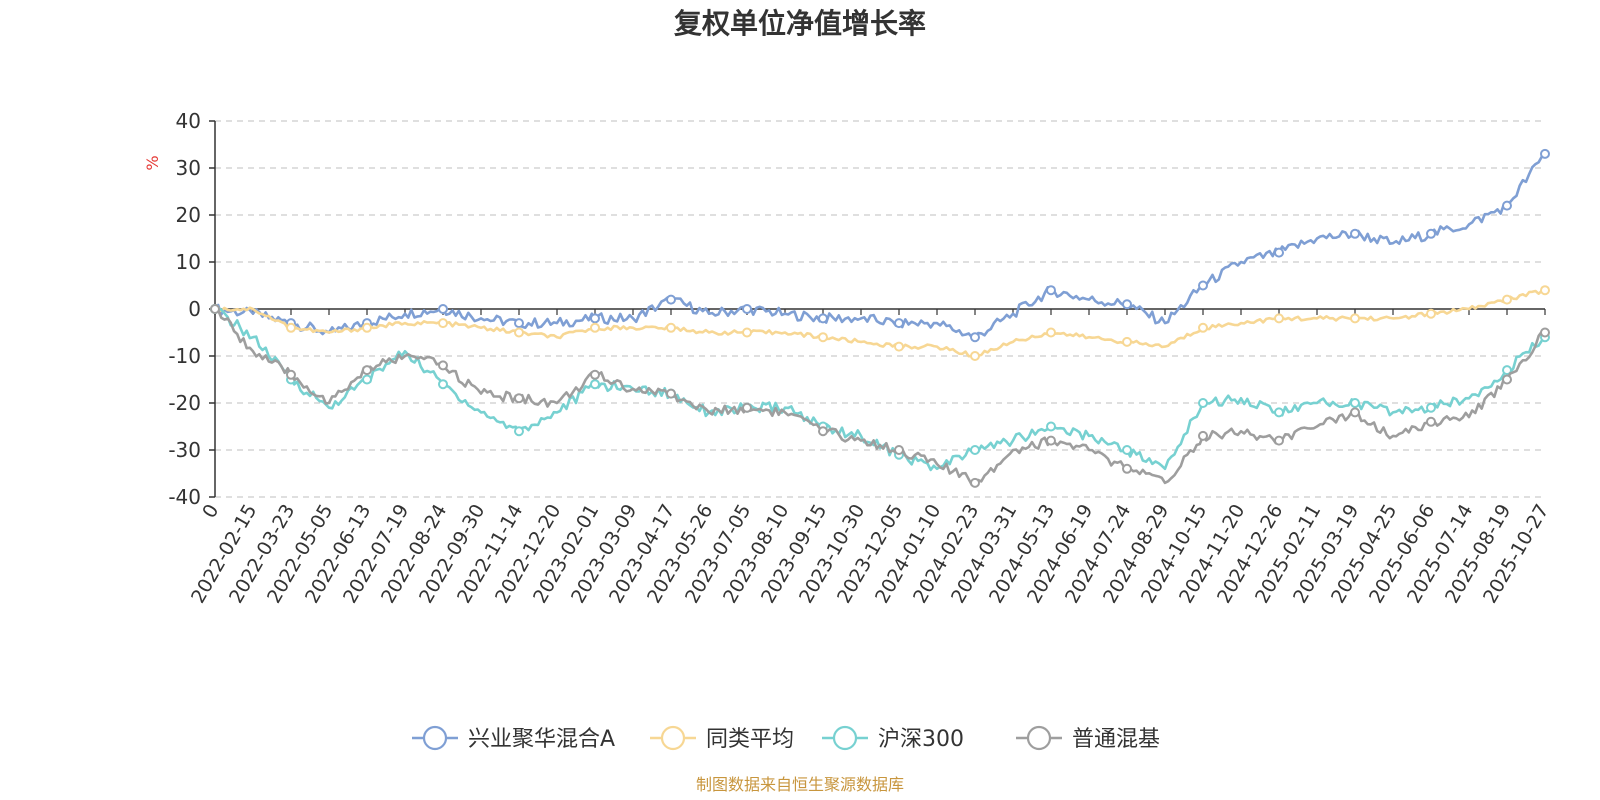 The height and width of the screenshot is (800, 1600). Describe the element at coordinates (750, 739) in the screenshot. I see `legend-label: 同类平均` at that location.